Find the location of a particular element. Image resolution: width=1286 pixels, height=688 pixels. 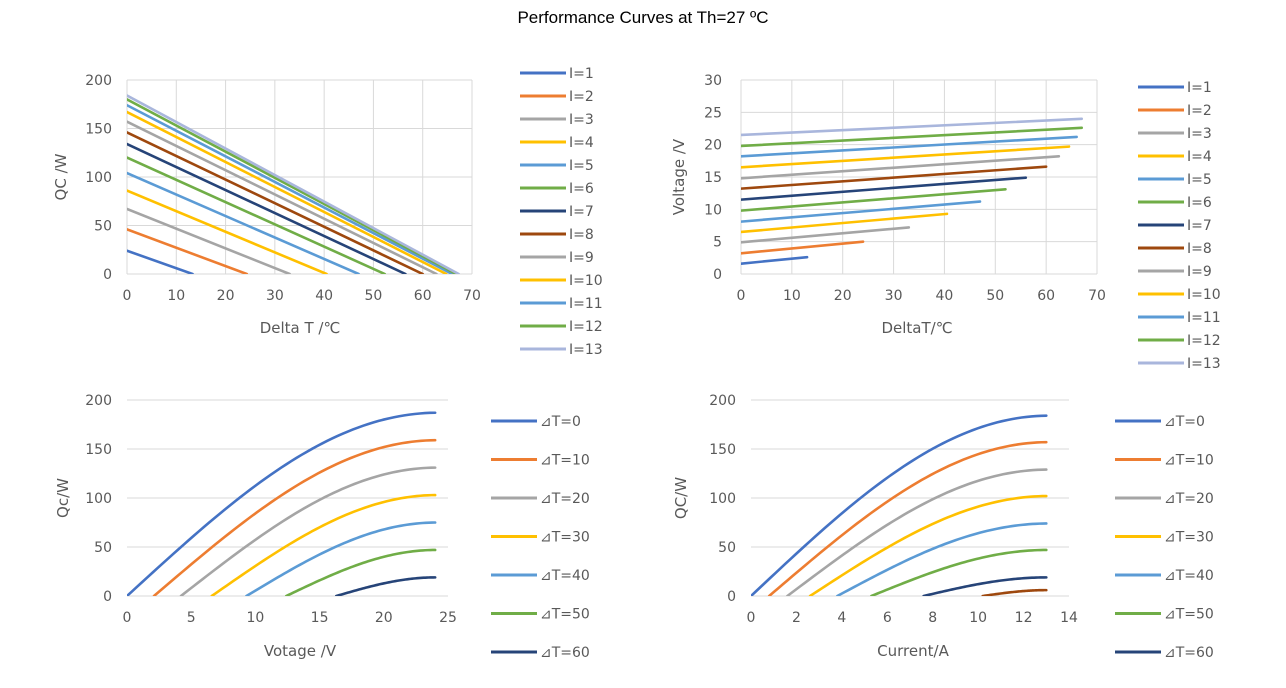

x-axis-title: Delta T /℃ is located at coordinates (300, 328).